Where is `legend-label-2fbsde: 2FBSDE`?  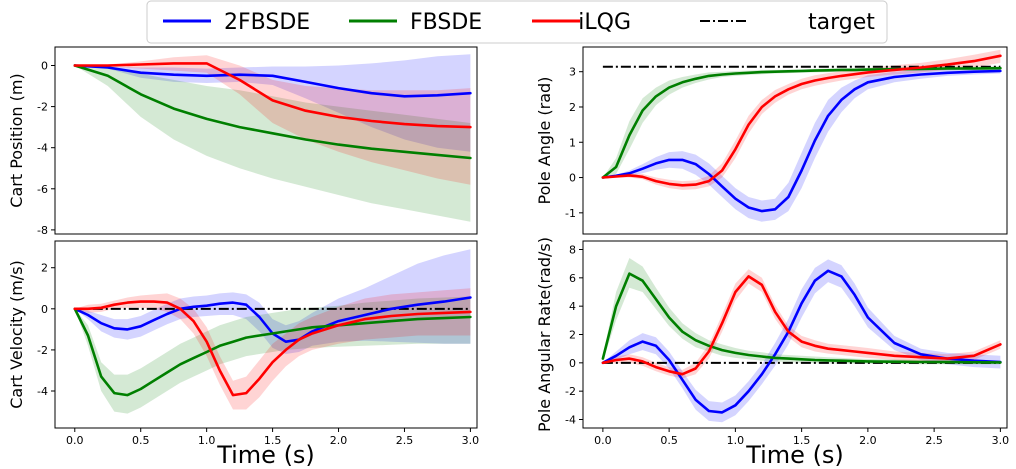
legend-label-2fbsde: 2FBSDE is located at coordinates (267, 22).